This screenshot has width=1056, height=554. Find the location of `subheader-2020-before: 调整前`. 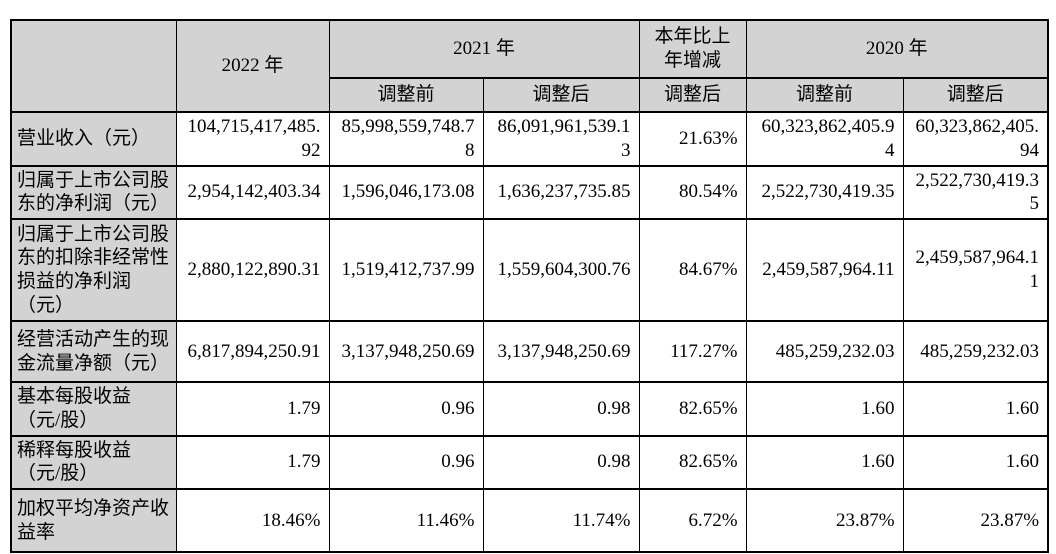

subheader-2020-before: 调整前 is located at coordinates (824, 95).